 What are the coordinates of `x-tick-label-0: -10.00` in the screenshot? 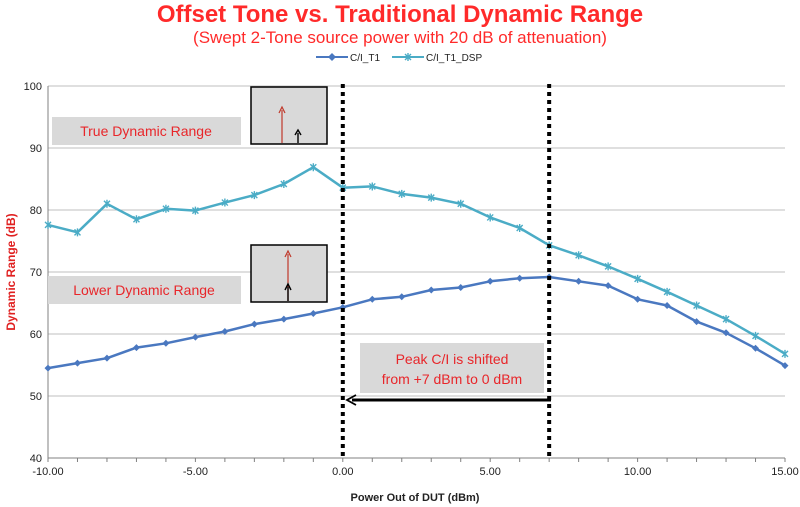 It's located at (47, 472).